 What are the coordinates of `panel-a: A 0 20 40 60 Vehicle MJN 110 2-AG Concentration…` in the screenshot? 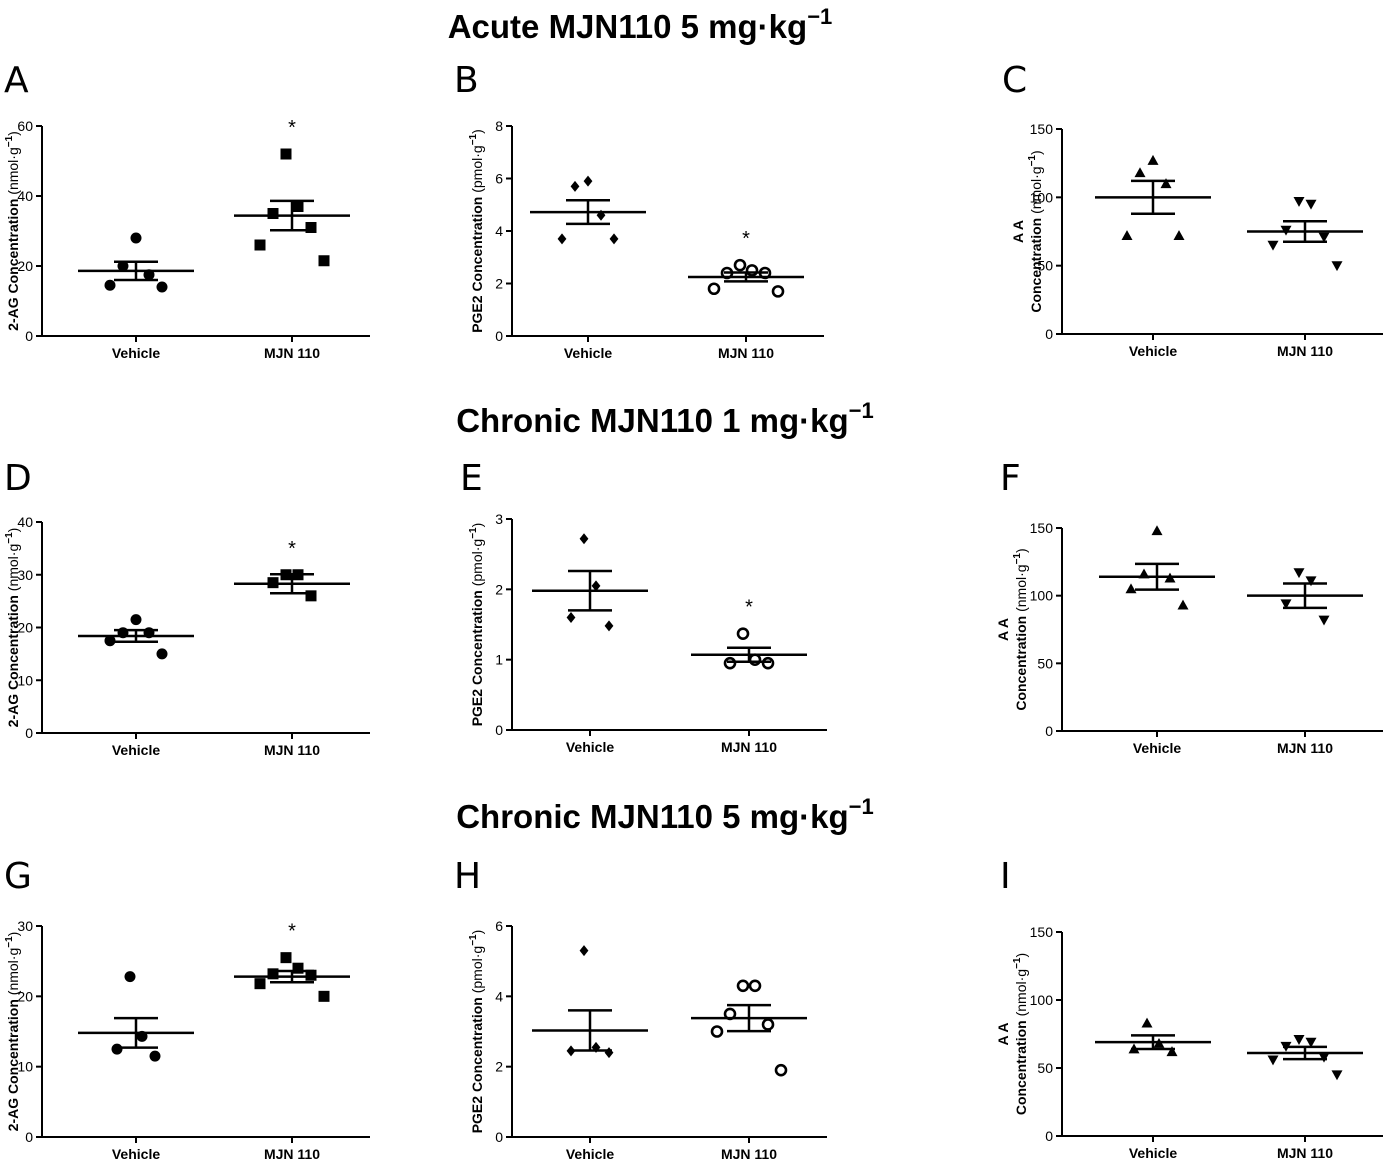 It's located at (187, 210).